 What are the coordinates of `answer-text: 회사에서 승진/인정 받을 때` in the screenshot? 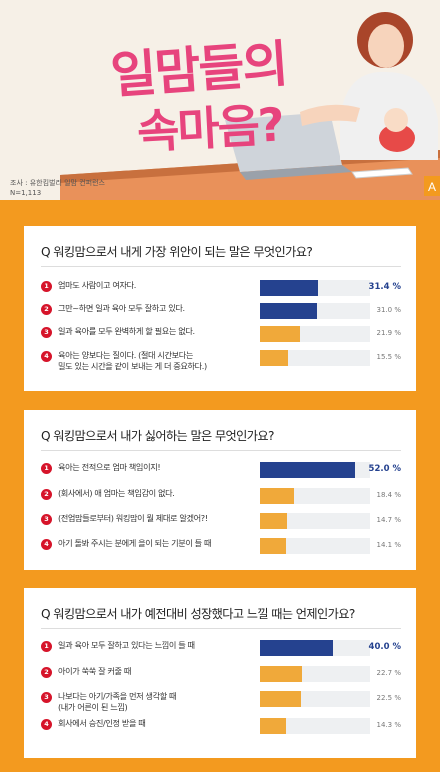 It's located at (168, 723).